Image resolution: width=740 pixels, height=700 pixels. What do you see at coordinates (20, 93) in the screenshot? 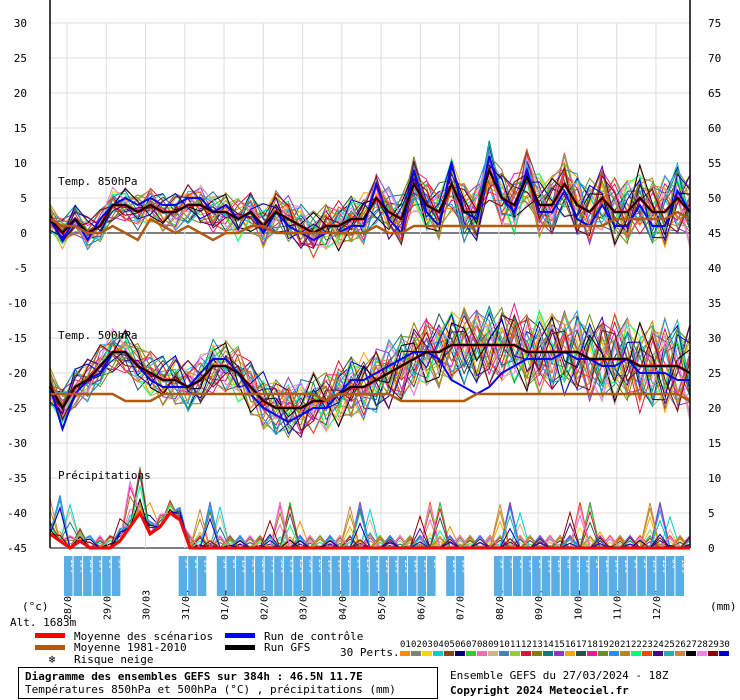
I see `left-tick-label: 20` at bounding box center [20, 93].